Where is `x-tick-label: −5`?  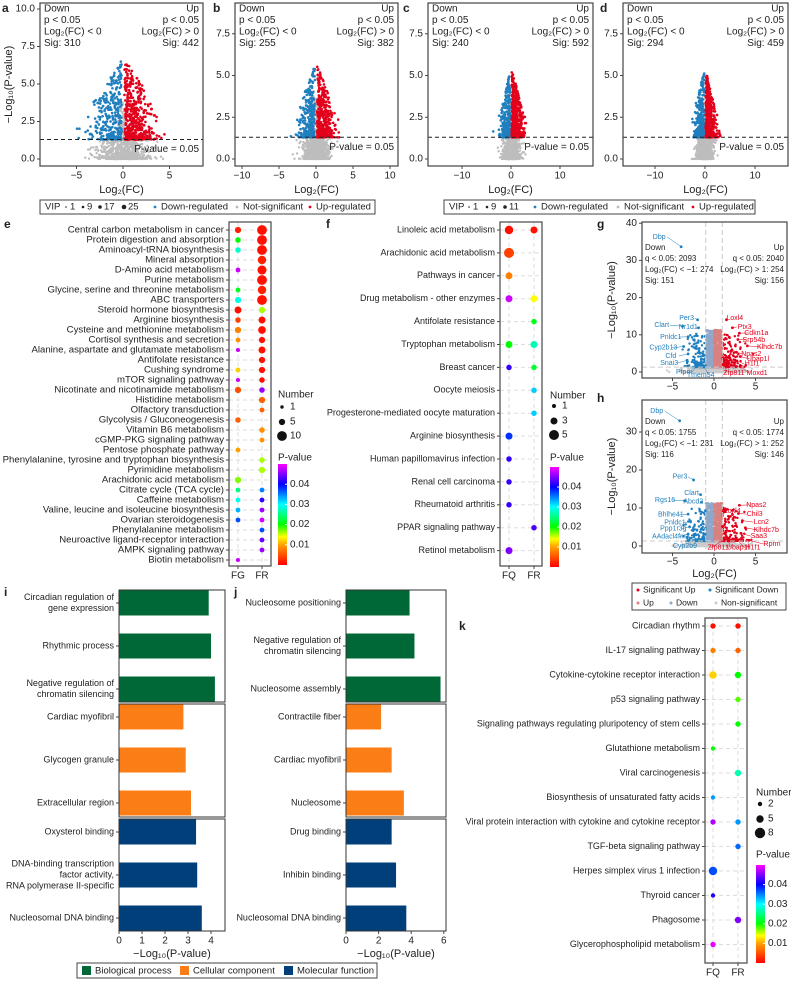
x-tick-label: −5 is located at coordinates (279, 176).